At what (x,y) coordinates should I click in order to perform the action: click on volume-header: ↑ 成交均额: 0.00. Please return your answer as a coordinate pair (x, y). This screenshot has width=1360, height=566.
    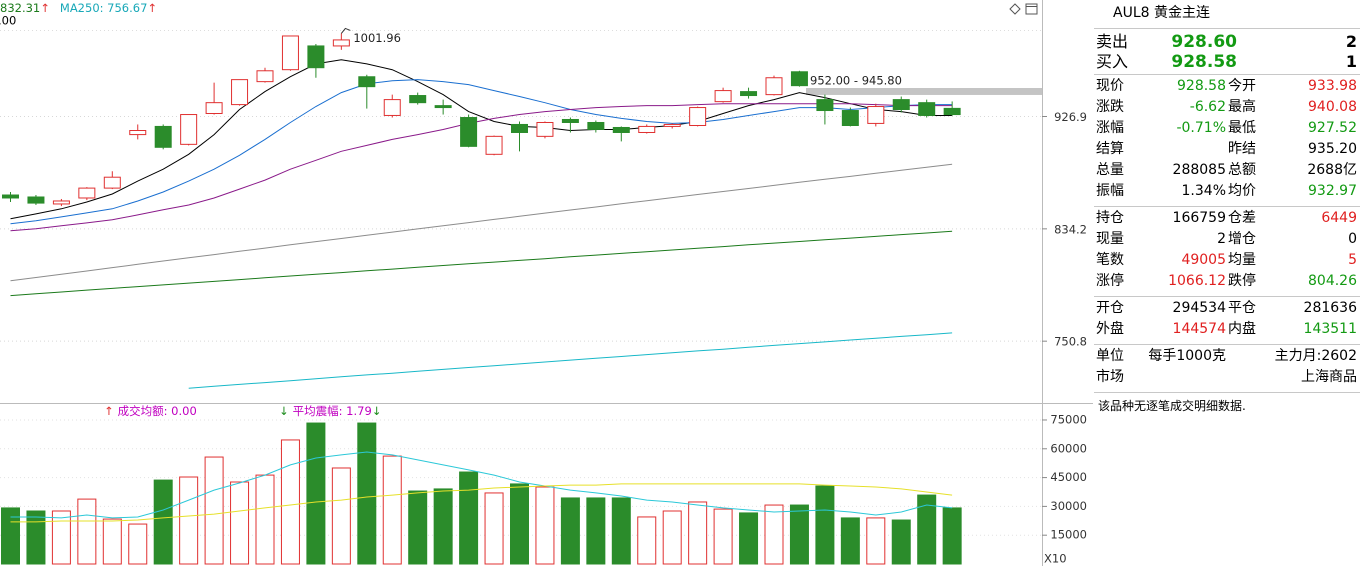
    Looking at the image, I should click on (150, 411).